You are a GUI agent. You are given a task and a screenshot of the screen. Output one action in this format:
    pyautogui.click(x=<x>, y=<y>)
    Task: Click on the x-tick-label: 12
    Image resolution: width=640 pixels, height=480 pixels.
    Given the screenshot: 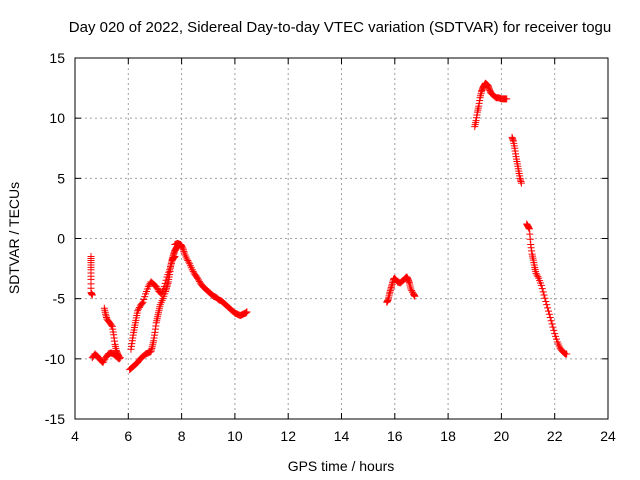 What is the action you would take?
    pyautogui.click(x=288, y=436)
    